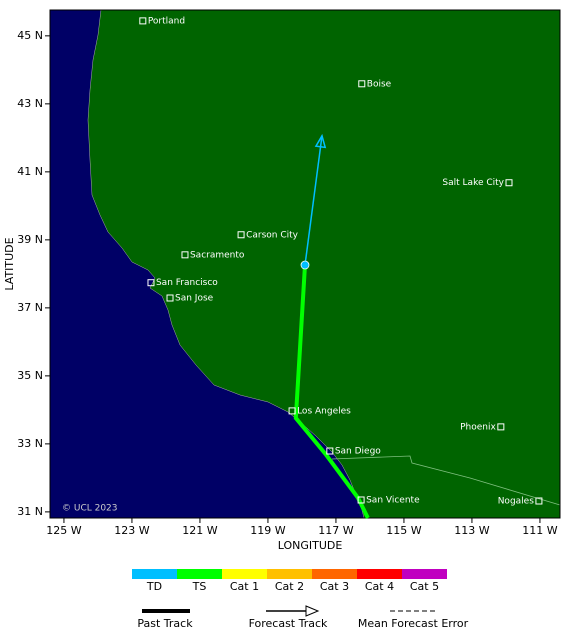 The width and height of the screenshot is (580, 639). What do you see at coordinates (358, 452) in the screenshot?
I see `city-label: San Diego` at bounding box center [358, 452].